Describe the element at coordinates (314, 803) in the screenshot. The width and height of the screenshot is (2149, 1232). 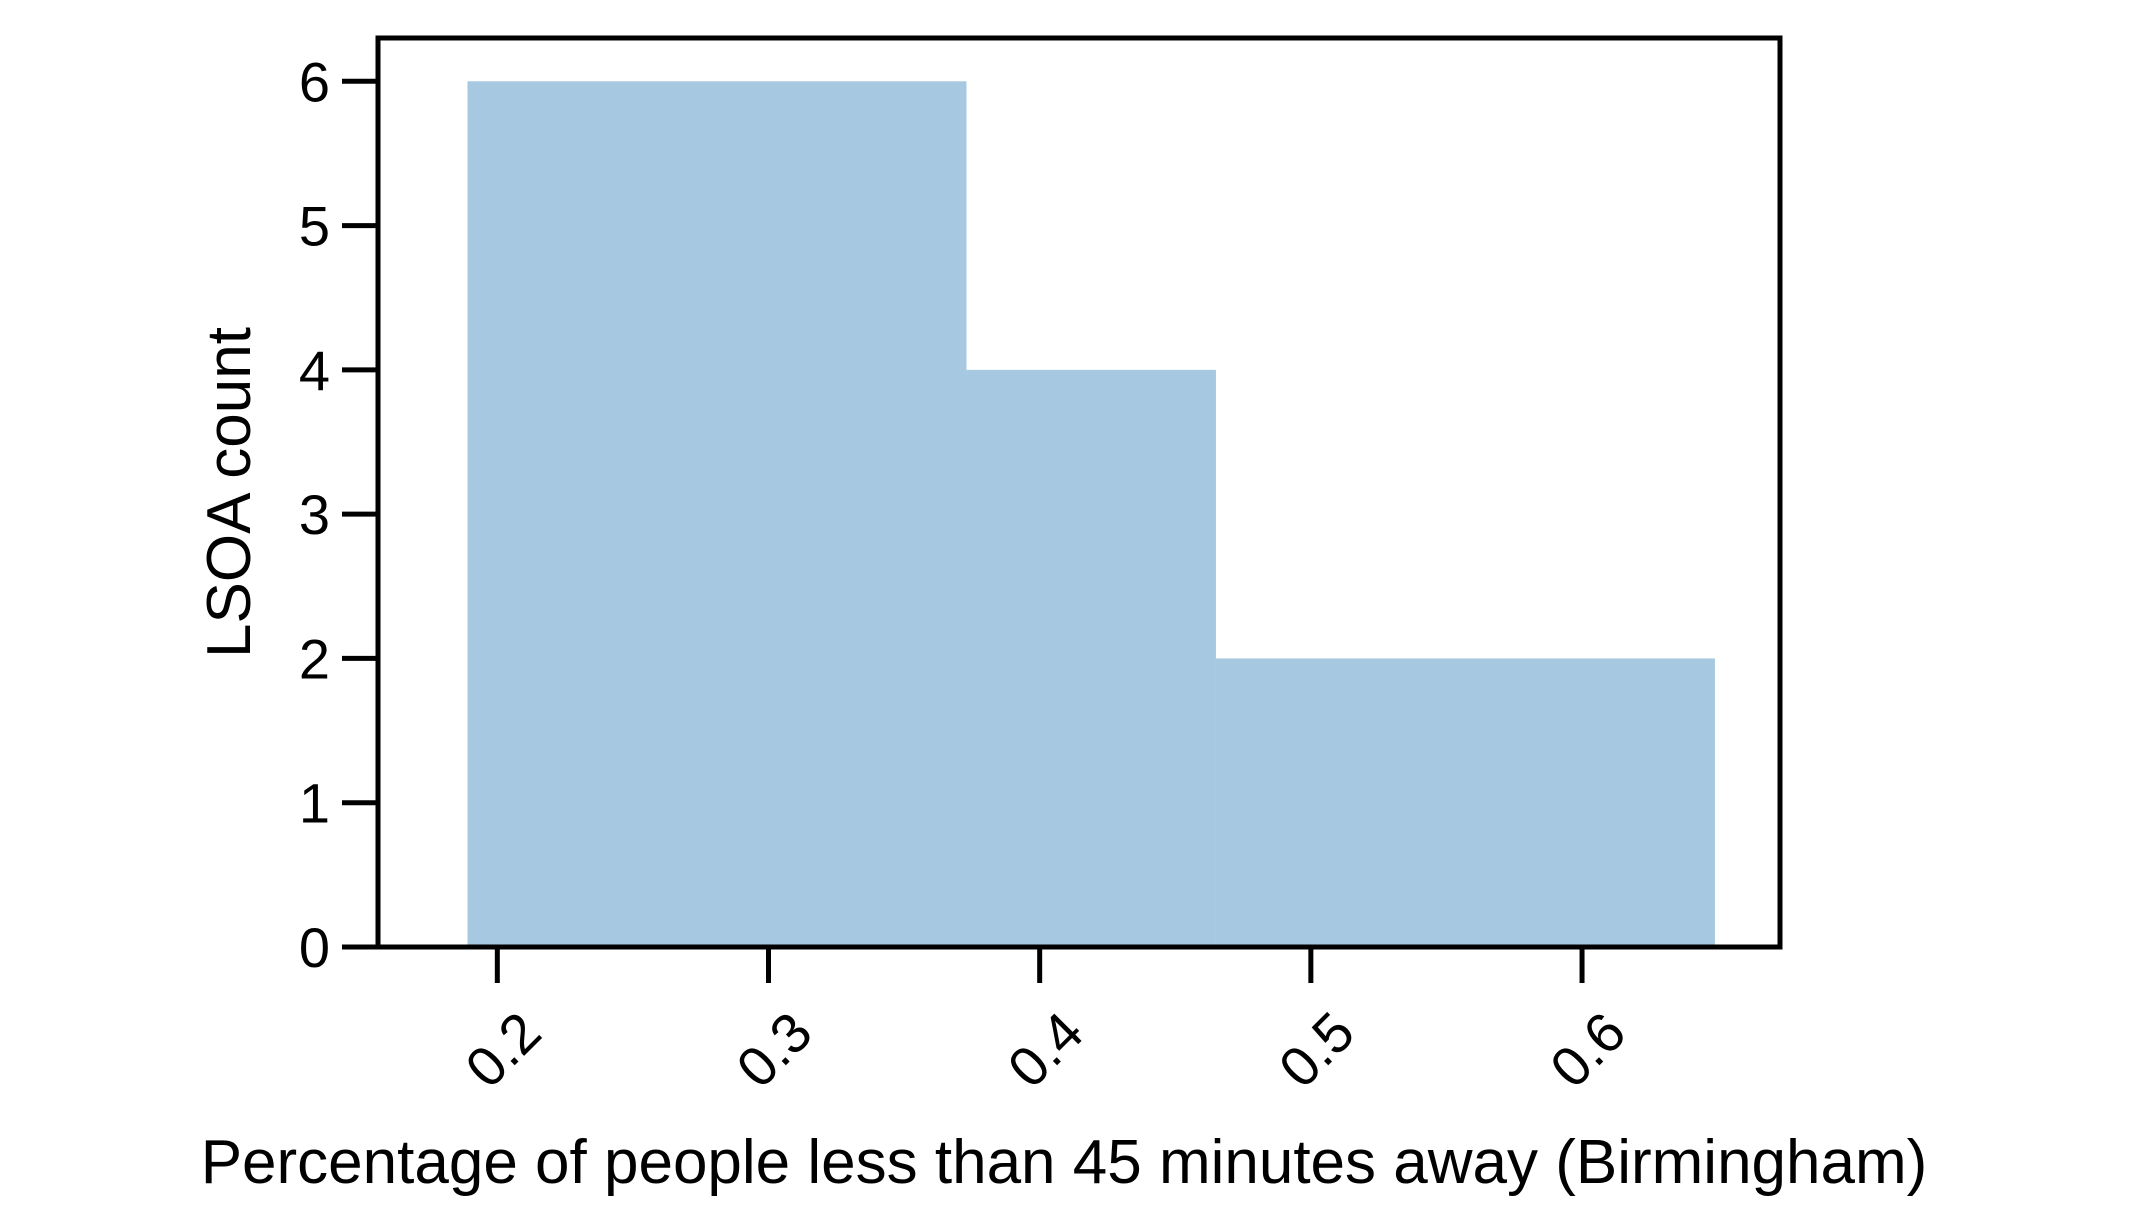
I see `y-tick-label: 1` at that location.